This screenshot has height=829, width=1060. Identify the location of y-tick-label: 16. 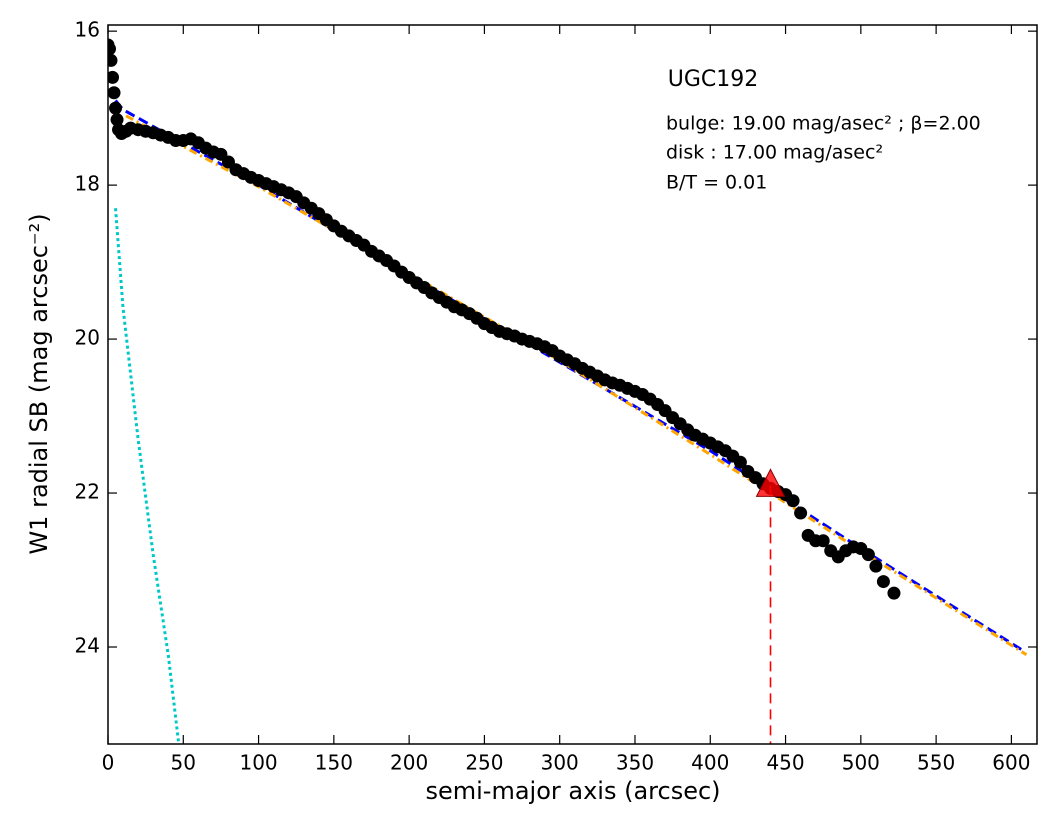
(87, 30).